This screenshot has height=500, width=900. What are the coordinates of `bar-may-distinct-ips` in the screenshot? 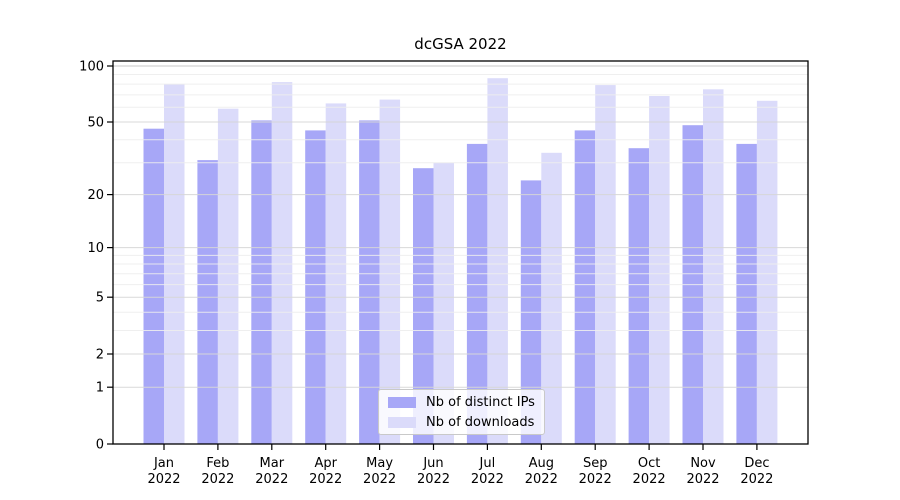 It's located at (369, 282).